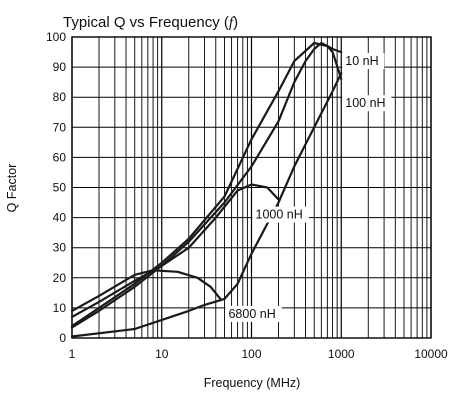  I want to click on chart-title-text: Typical Q vs Frequency (, so click(146, 22).